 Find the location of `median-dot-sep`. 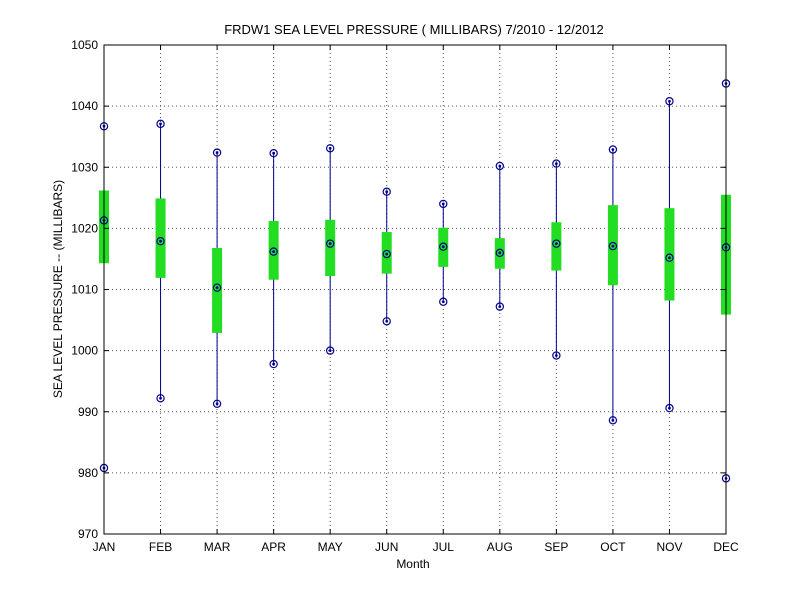

median-dot-sep is located at coordinates (556, 244).